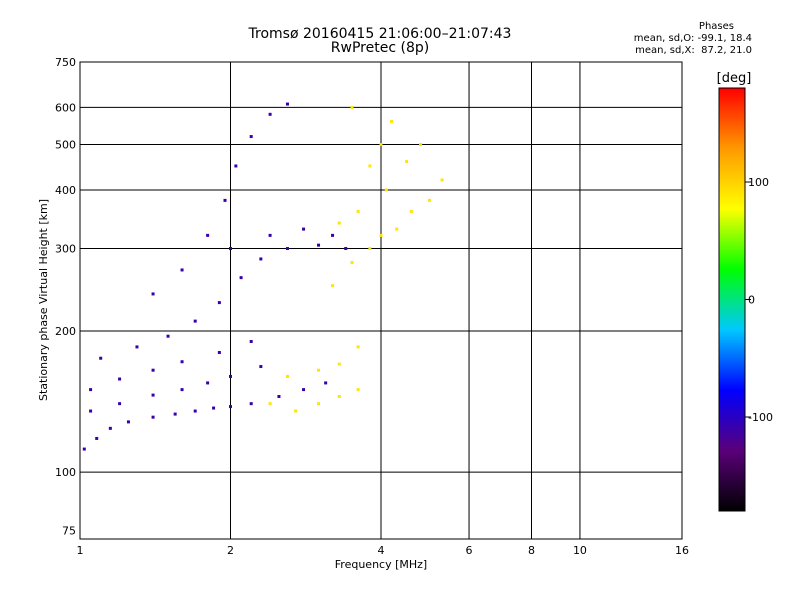 This screenshot has width=800, height=600. What do you see at coordinates (381, 564) in the screenshot?
I see `x-axis-label: Frequency [MHz]` at bounding box center [381, 564].